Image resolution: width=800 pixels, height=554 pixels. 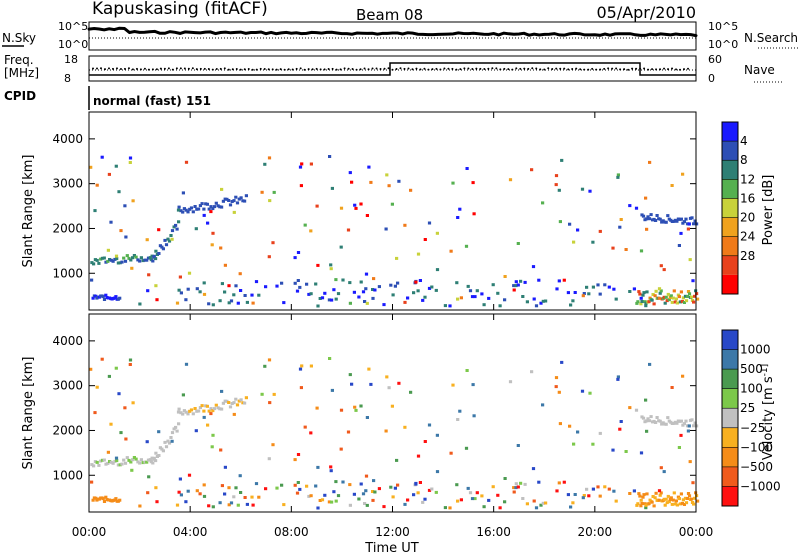 I want to click on y-tick-label: 2000, so click(x=67, y=228).